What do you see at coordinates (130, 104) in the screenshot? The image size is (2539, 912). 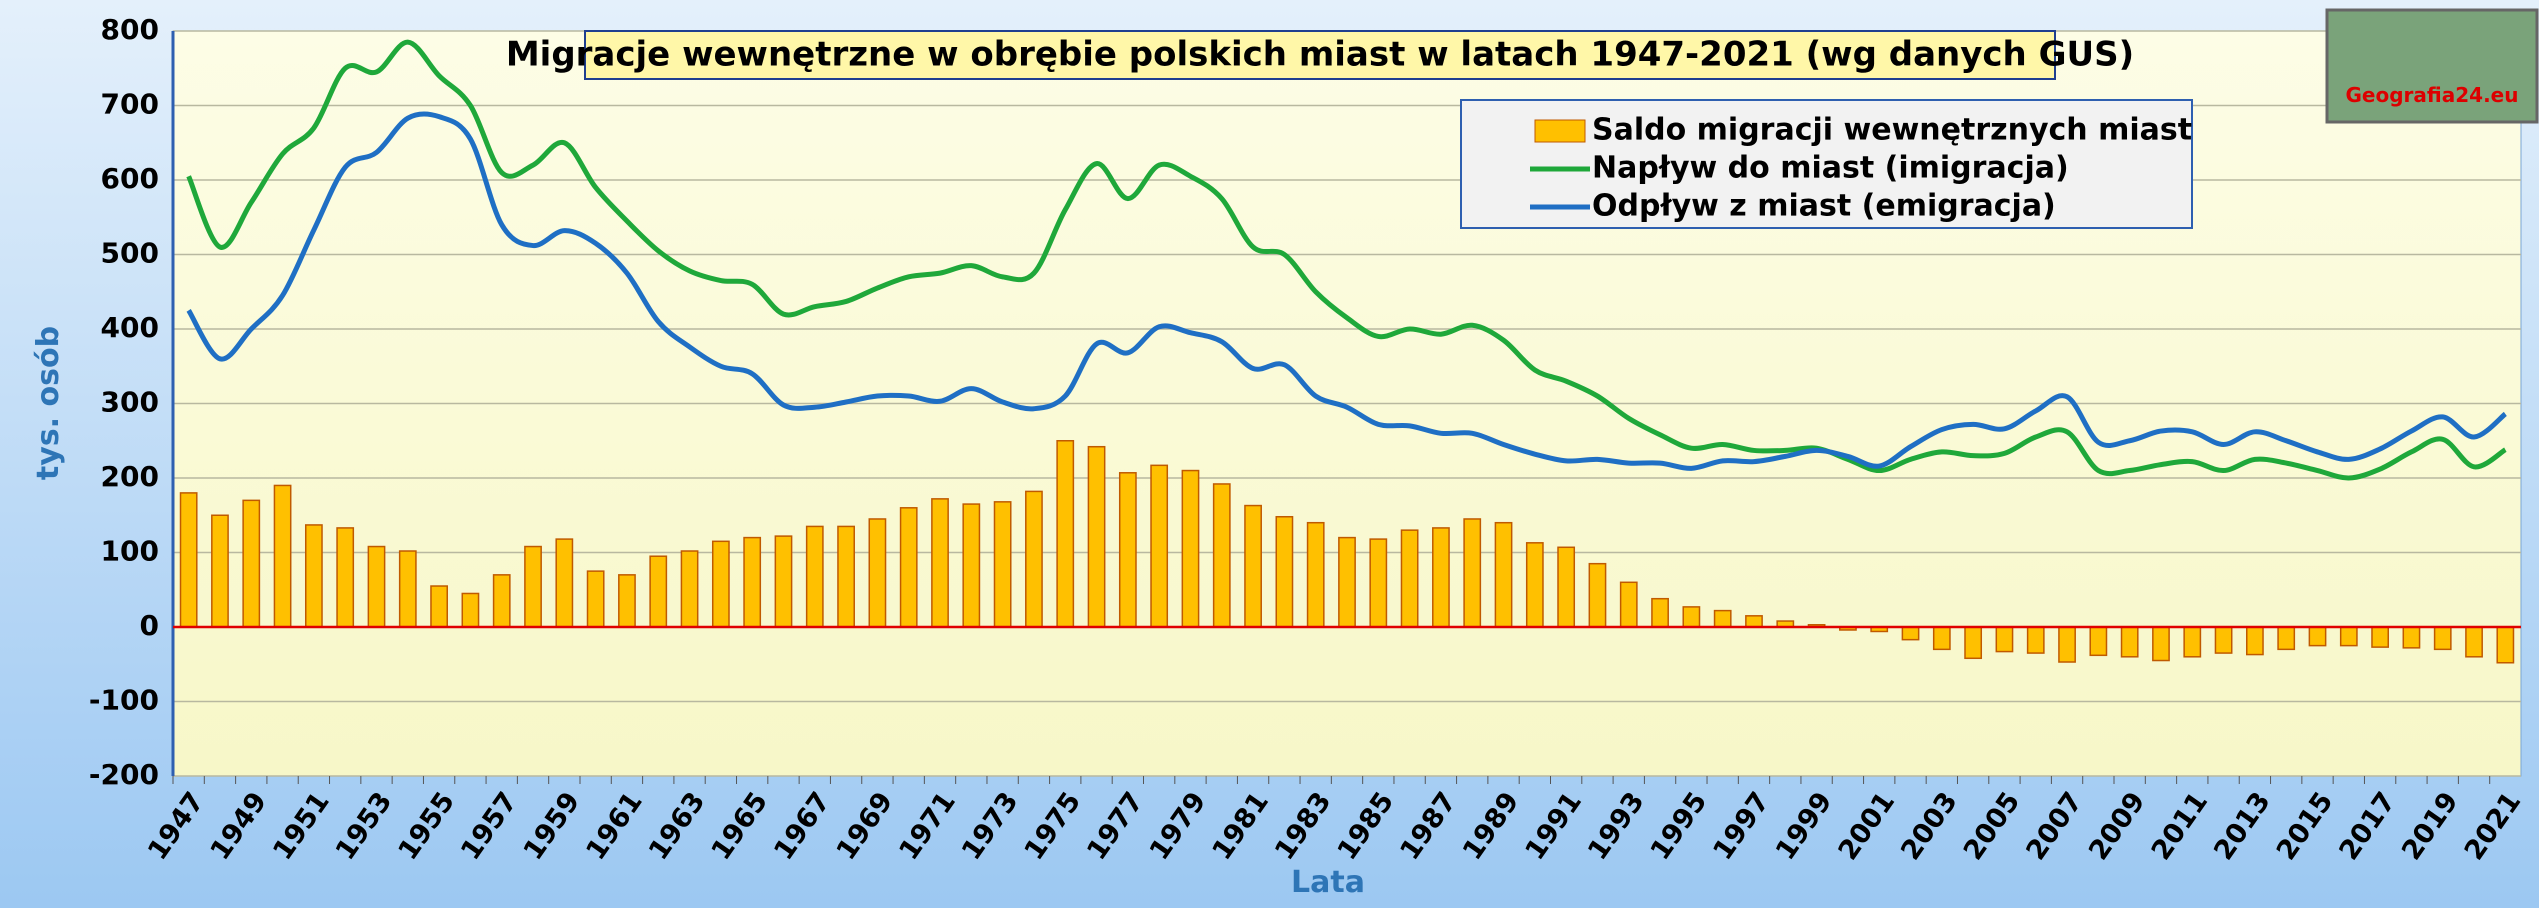 I see `y-tick-label: 700` at bounding box center [130, 104].